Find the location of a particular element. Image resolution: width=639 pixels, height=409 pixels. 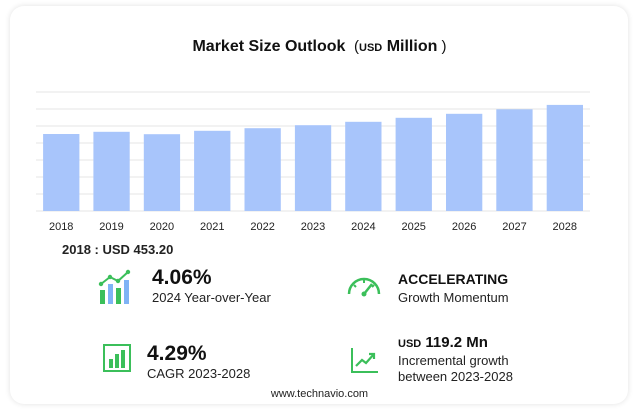

yoy-stat: 4.06% 2024 Year-over-Year is located at coordinates (211, 285).